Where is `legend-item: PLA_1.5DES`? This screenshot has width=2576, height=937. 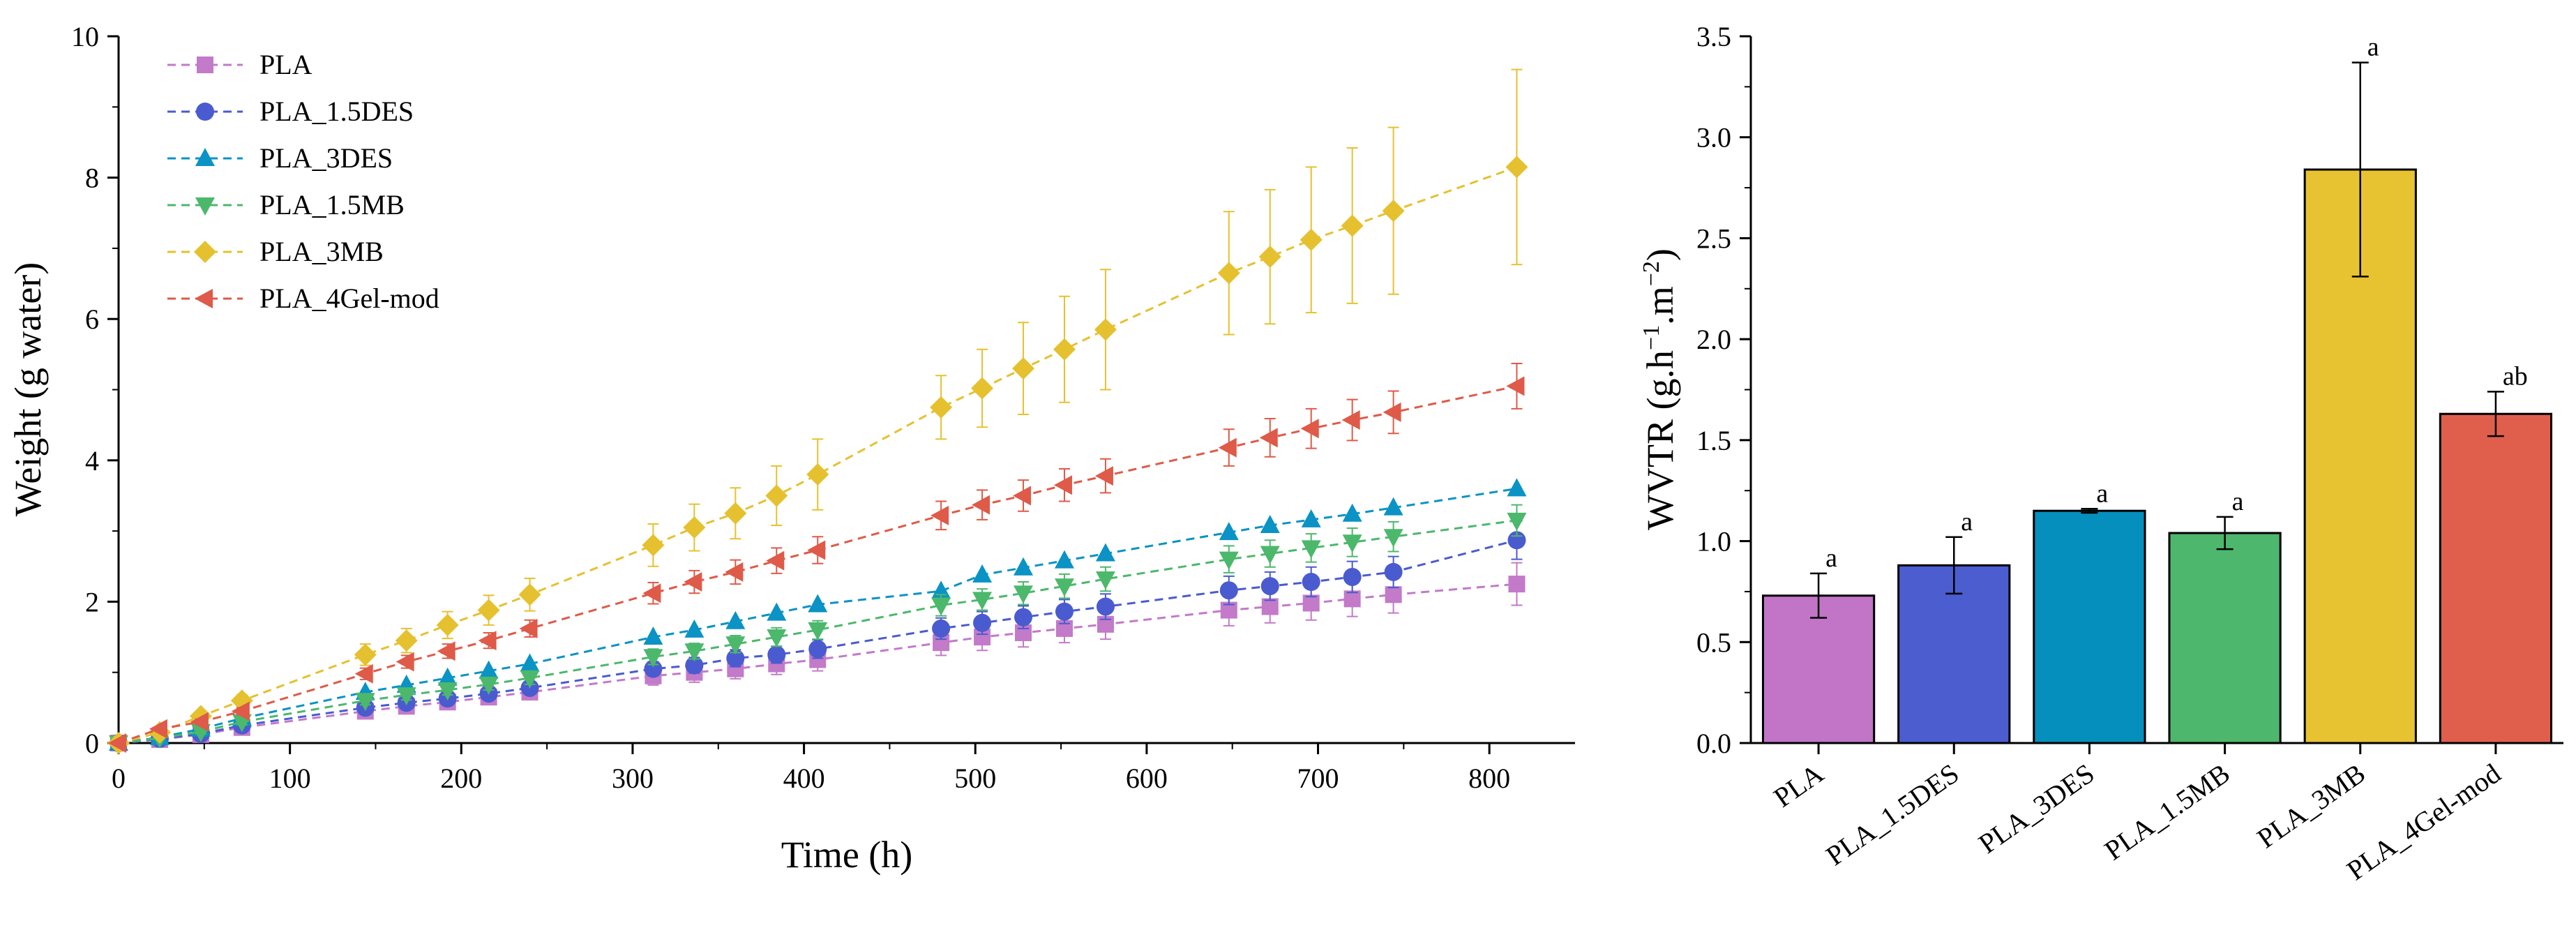
legend-item: PLA_1.5DES is located at coordinates (290, 111).